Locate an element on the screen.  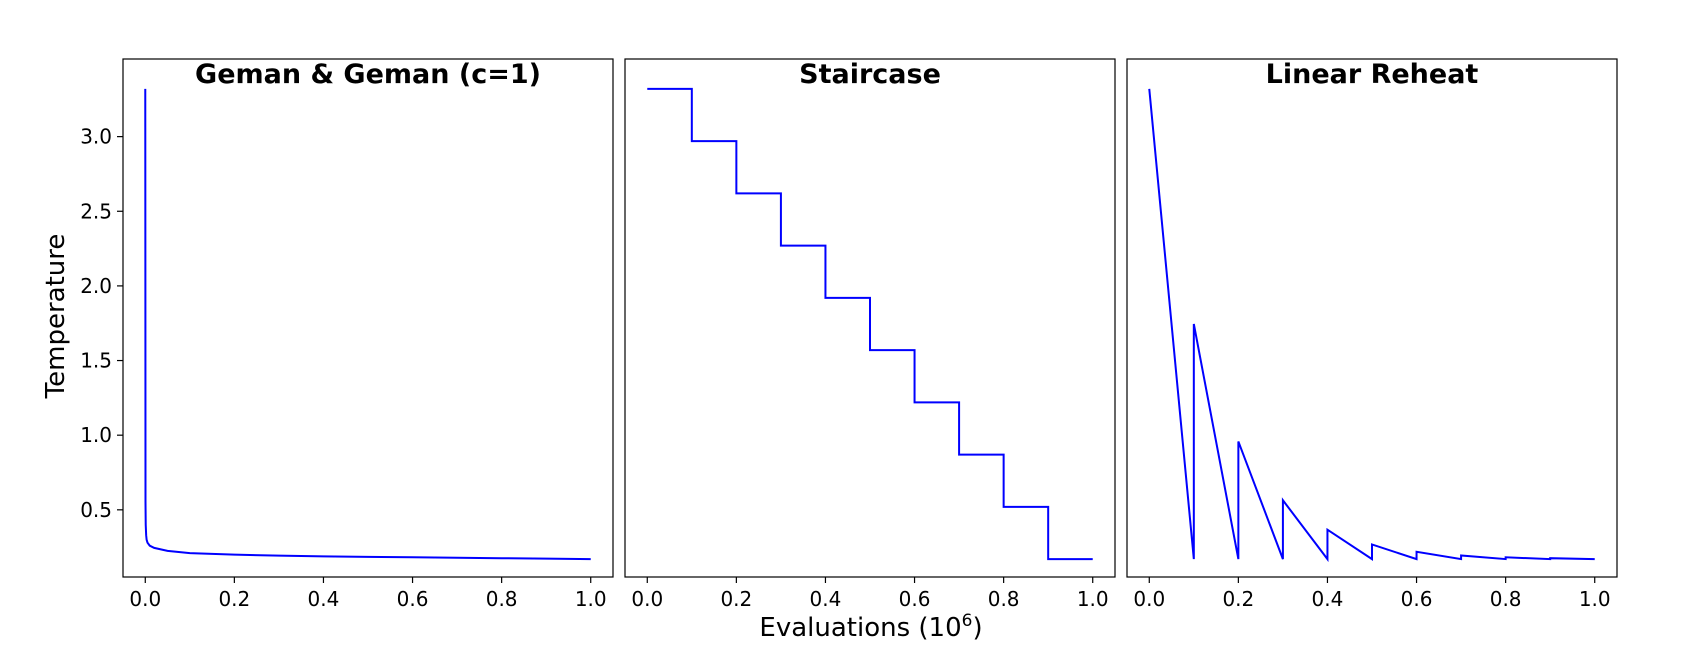
x-axis-label-text: Evaluations (10 is located at coordinates (860, 628).